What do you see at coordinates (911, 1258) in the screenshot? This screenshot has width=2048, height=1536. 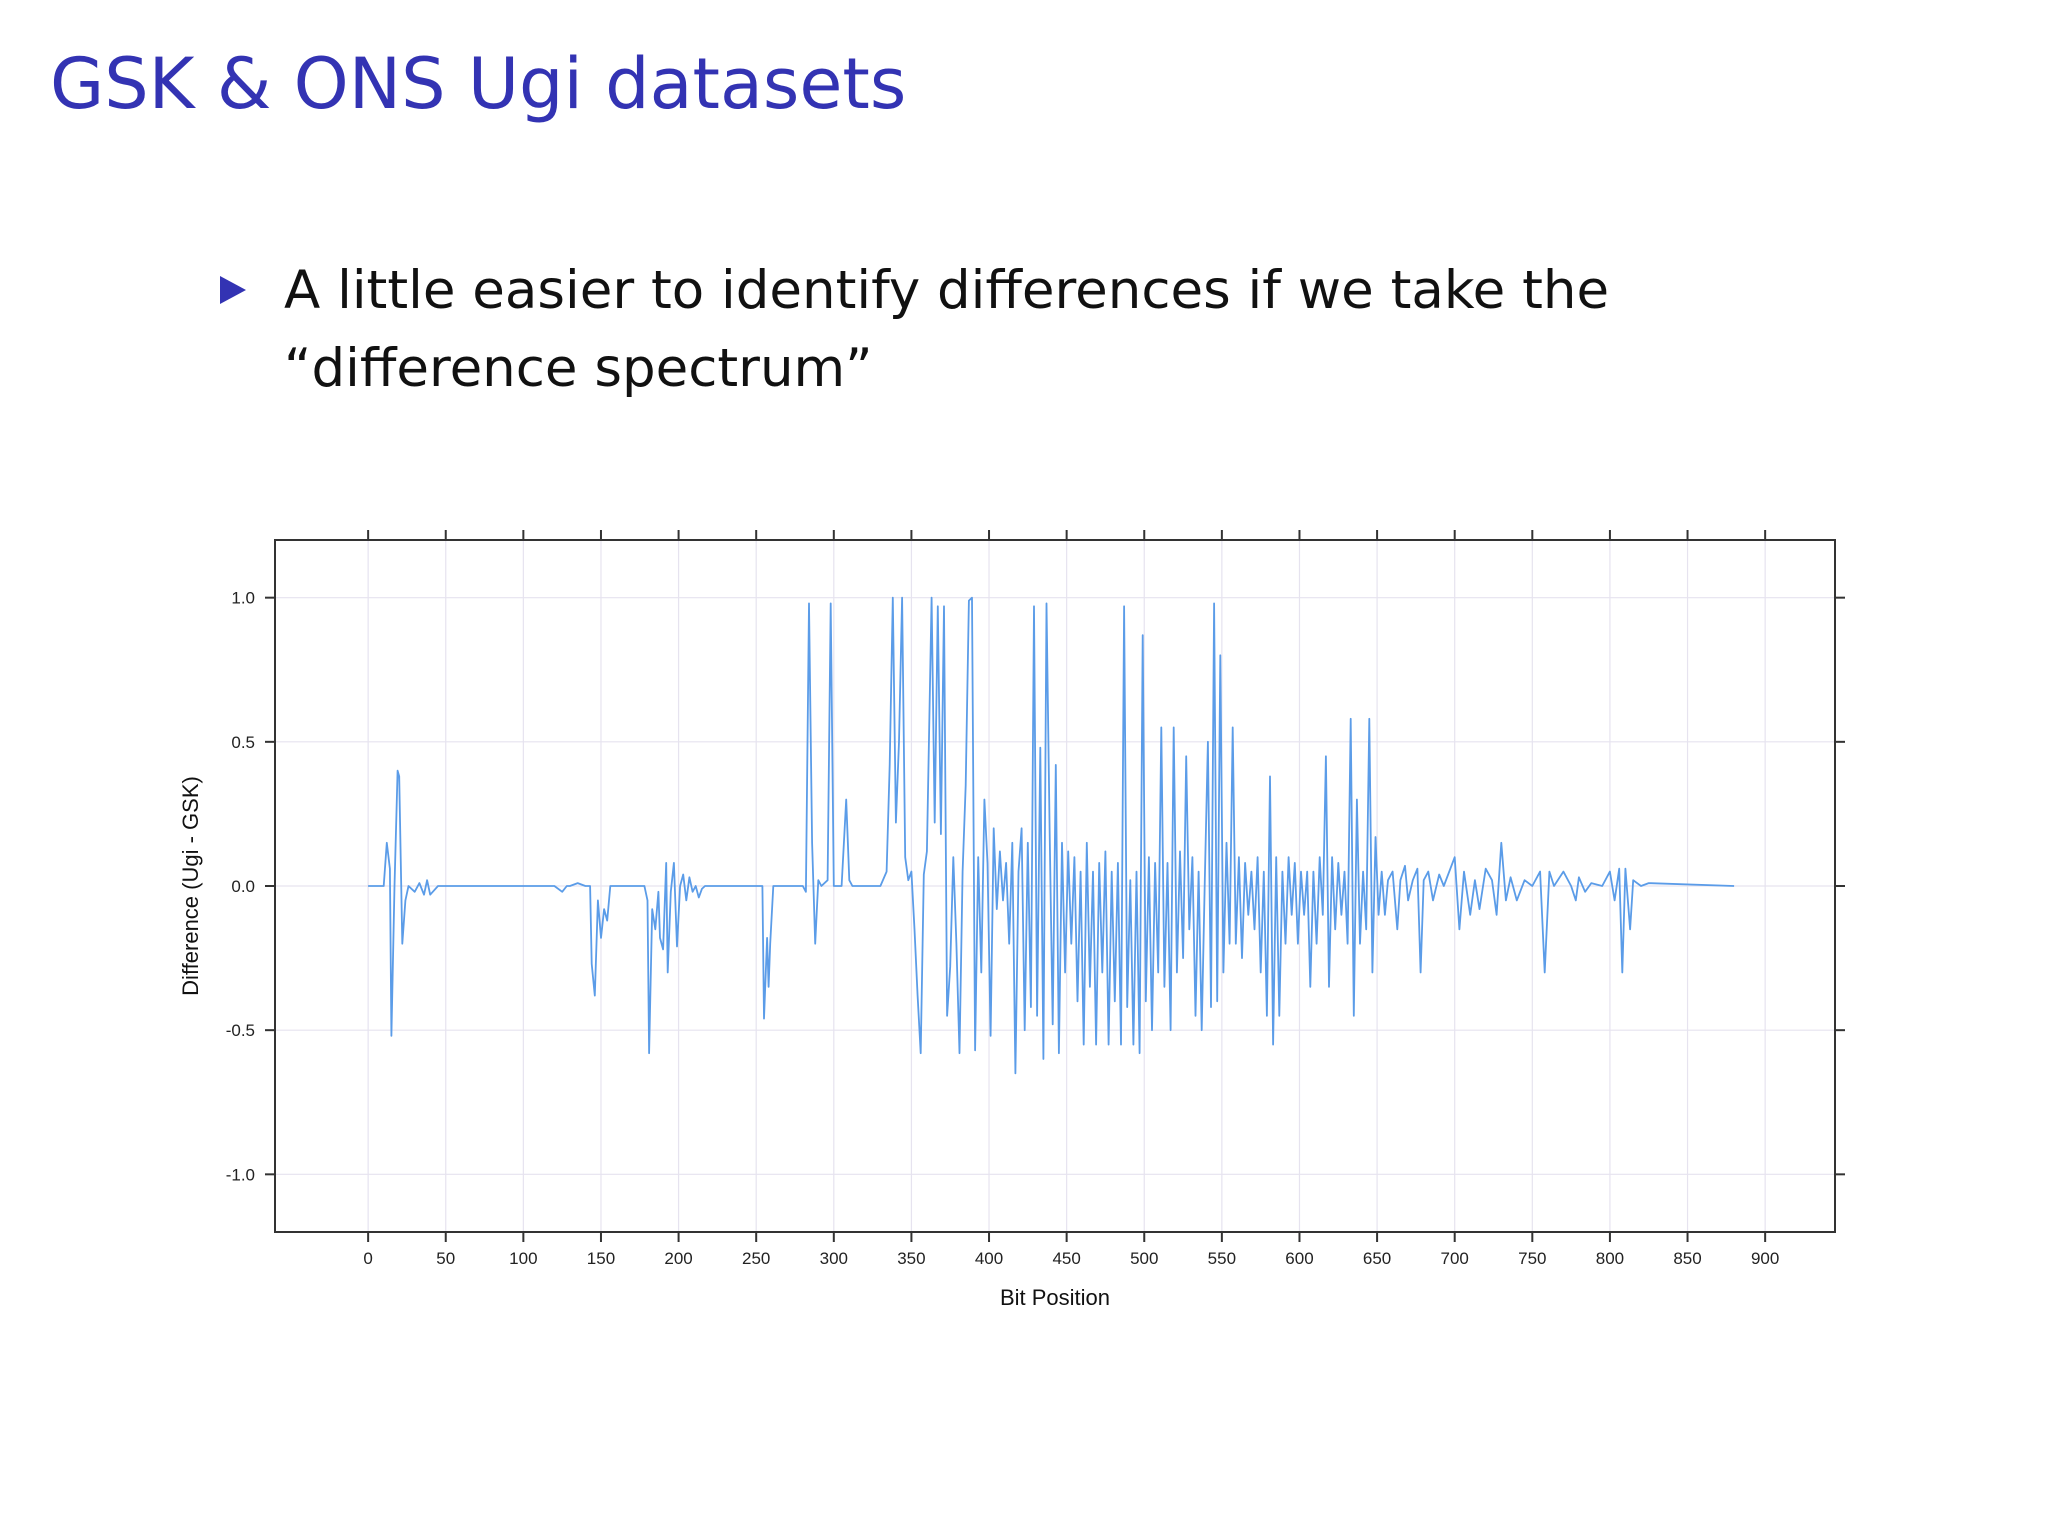 I see `x-tick-label: 350` at bounding box center [911, 1258].